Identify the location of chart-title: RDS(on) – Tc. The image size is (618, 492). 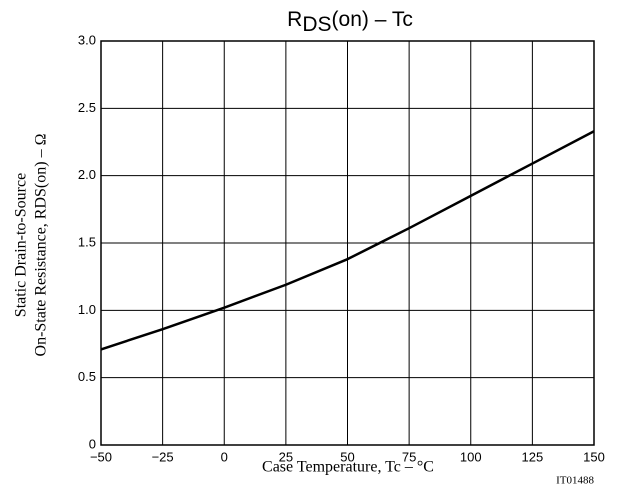
(350, 22).